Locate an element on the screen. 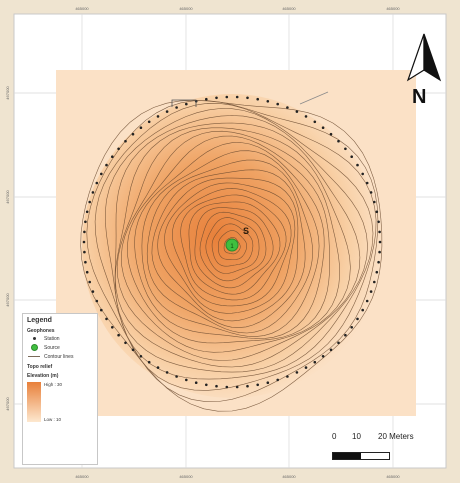  grid-label-left: 467000 is located at coordinates (7, 404).